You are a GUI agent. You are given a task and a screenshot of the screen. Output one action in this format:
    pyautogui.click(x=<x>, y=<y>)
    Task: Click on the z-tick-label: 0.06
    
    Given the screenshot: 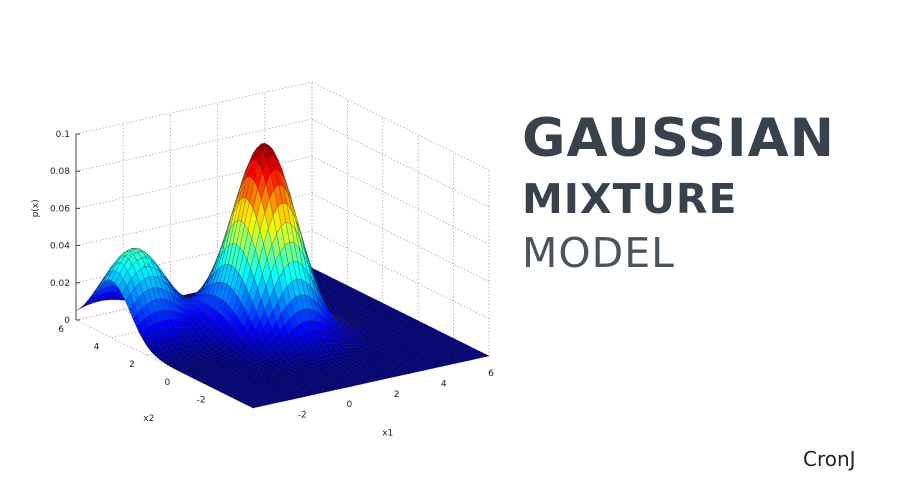 What is the action you would take?
    pyautogui.click(x=60, y=209)
    